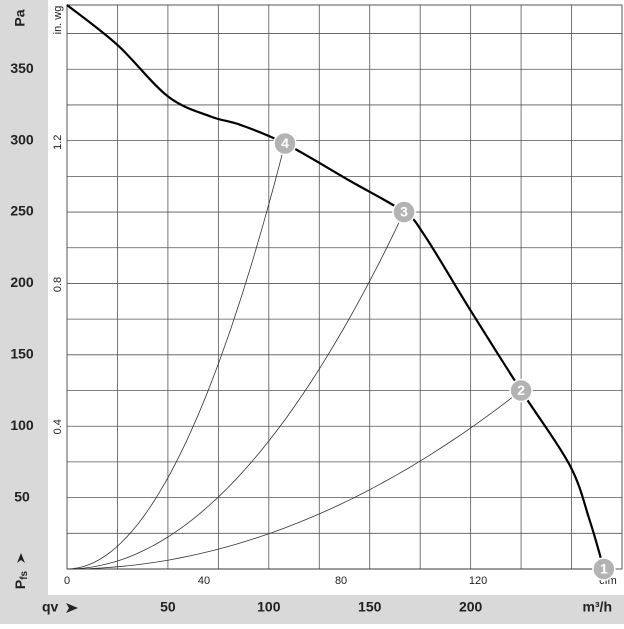 This screenshot has width=624, height=629. Describe the element at coordinates (24, 312) in the screenshot. I see `left-band` at that location.